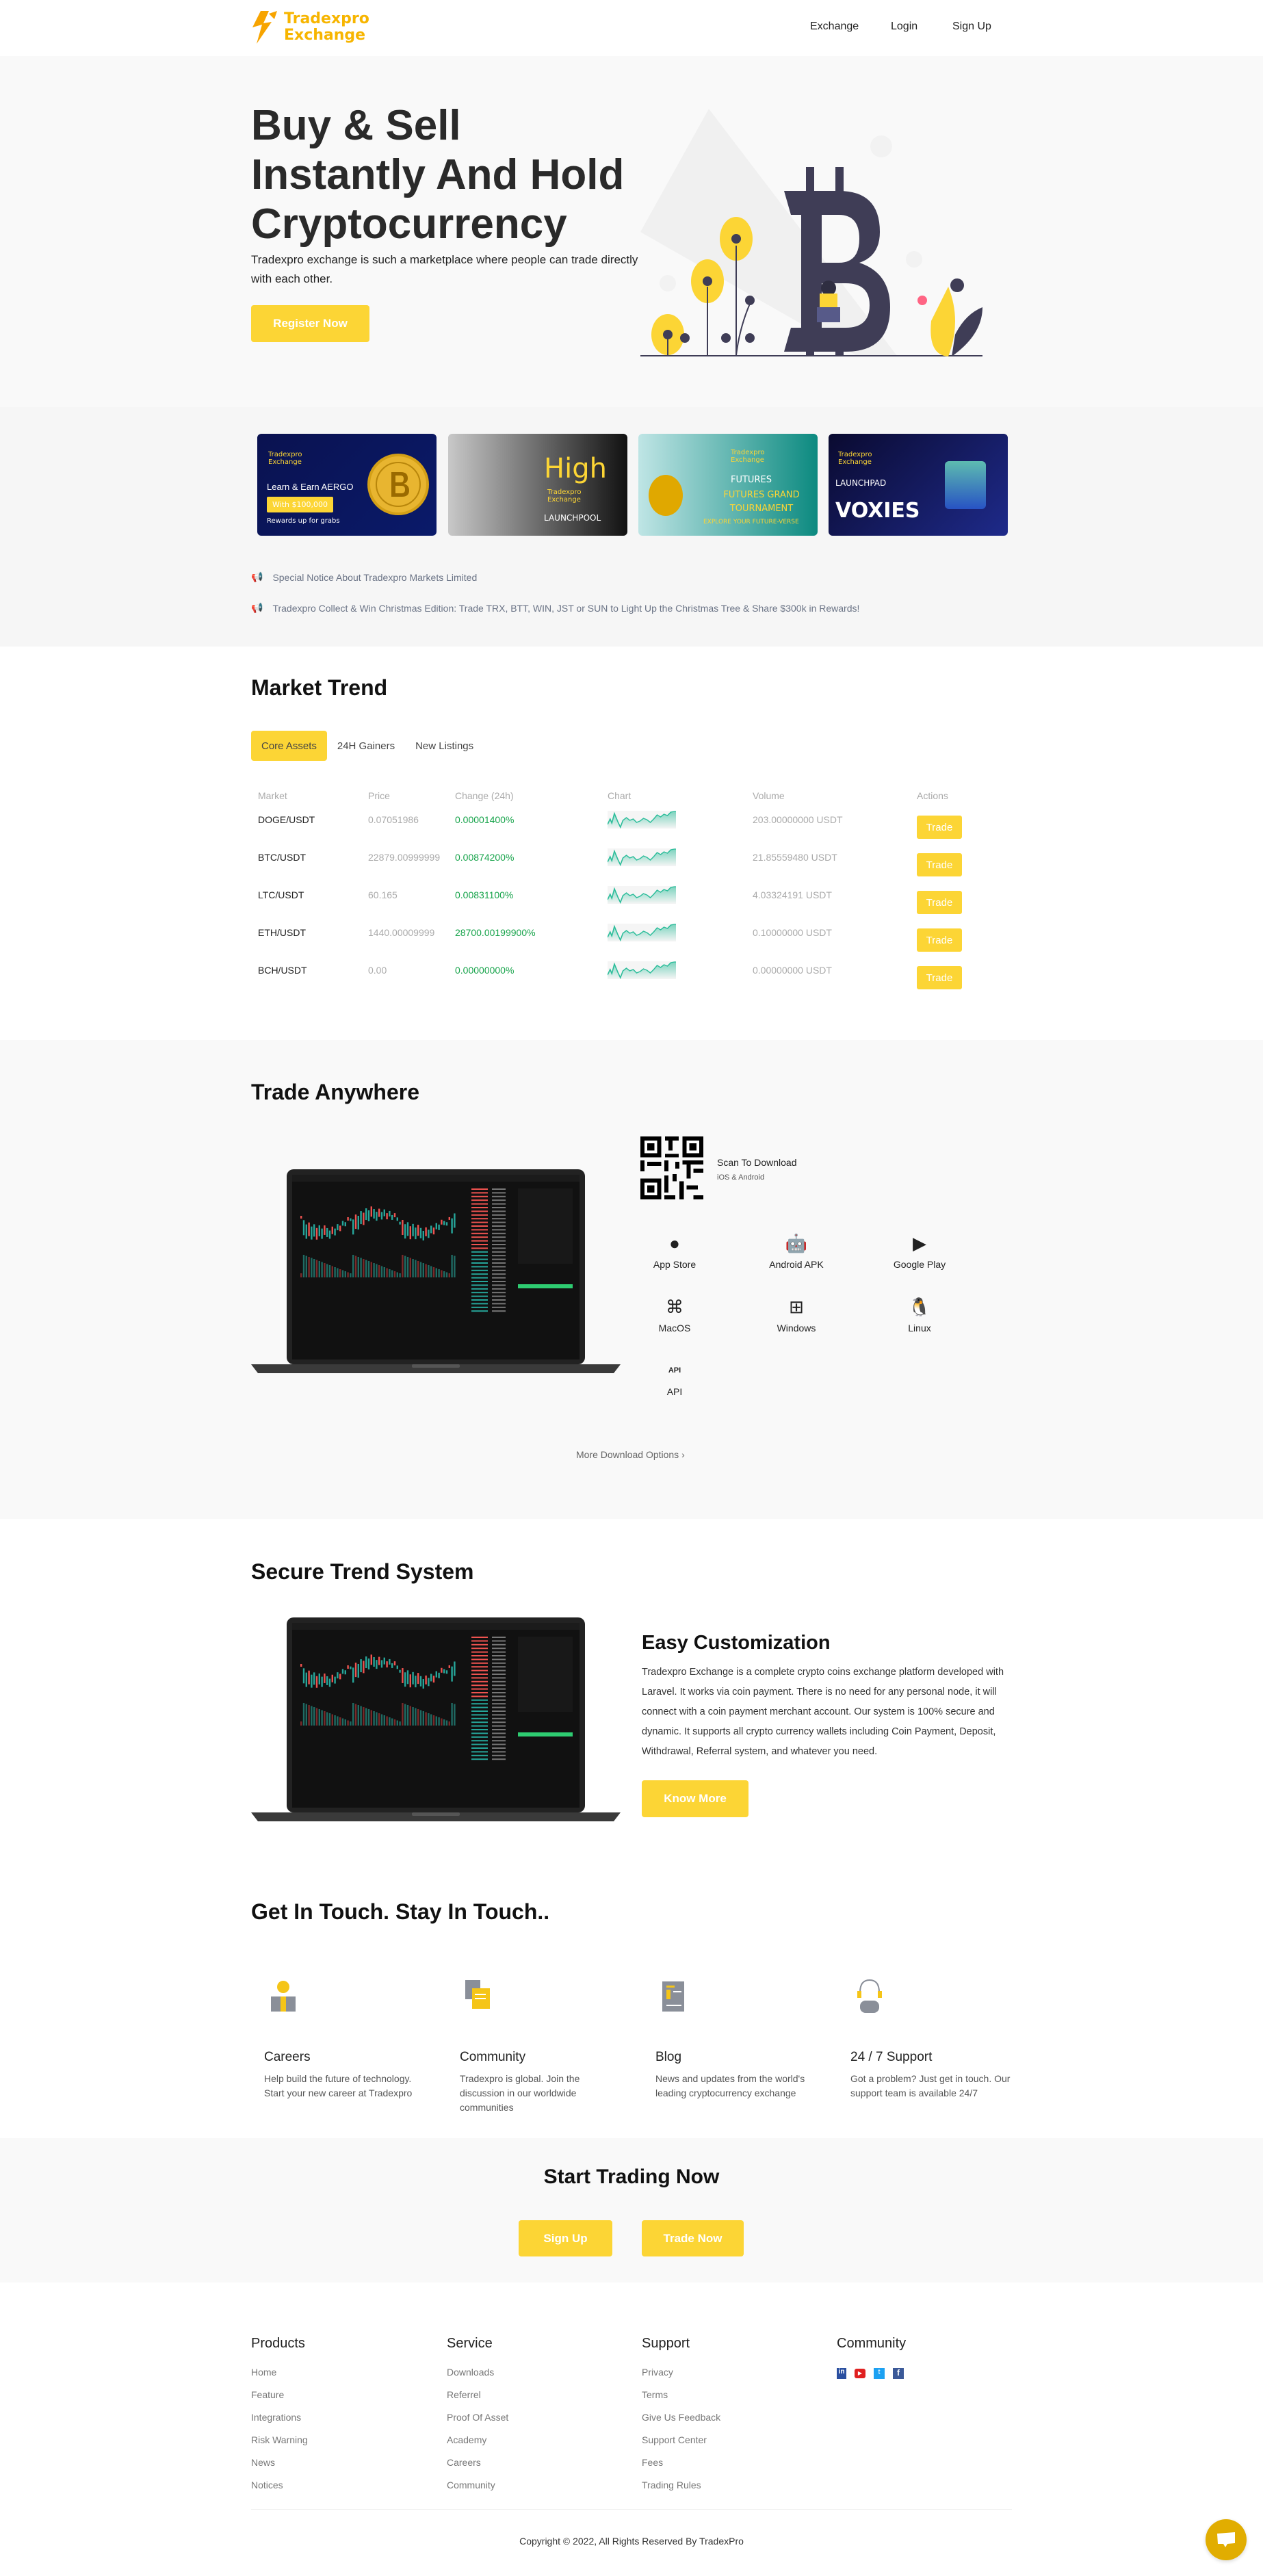  I want to click on cell-change: 0.00874200%, so click(485, 857).